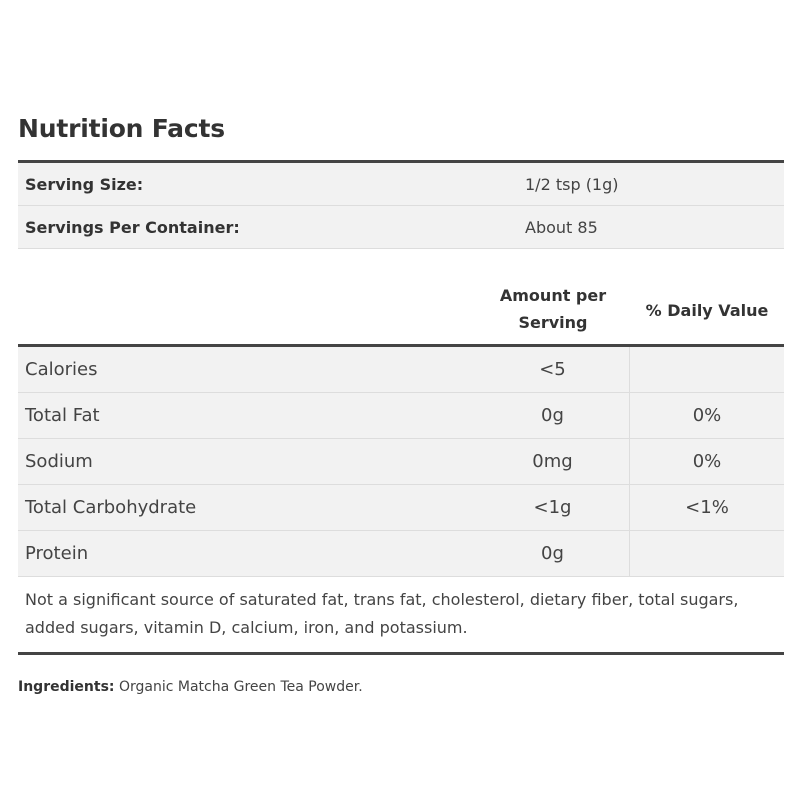 Image resolution: width=800 pixels, height=800 pixels. Describe the element at coordinates (401, 227) in the screenshot. I see `servings-per-container-row: Servings Per Container: About 85` at that location.